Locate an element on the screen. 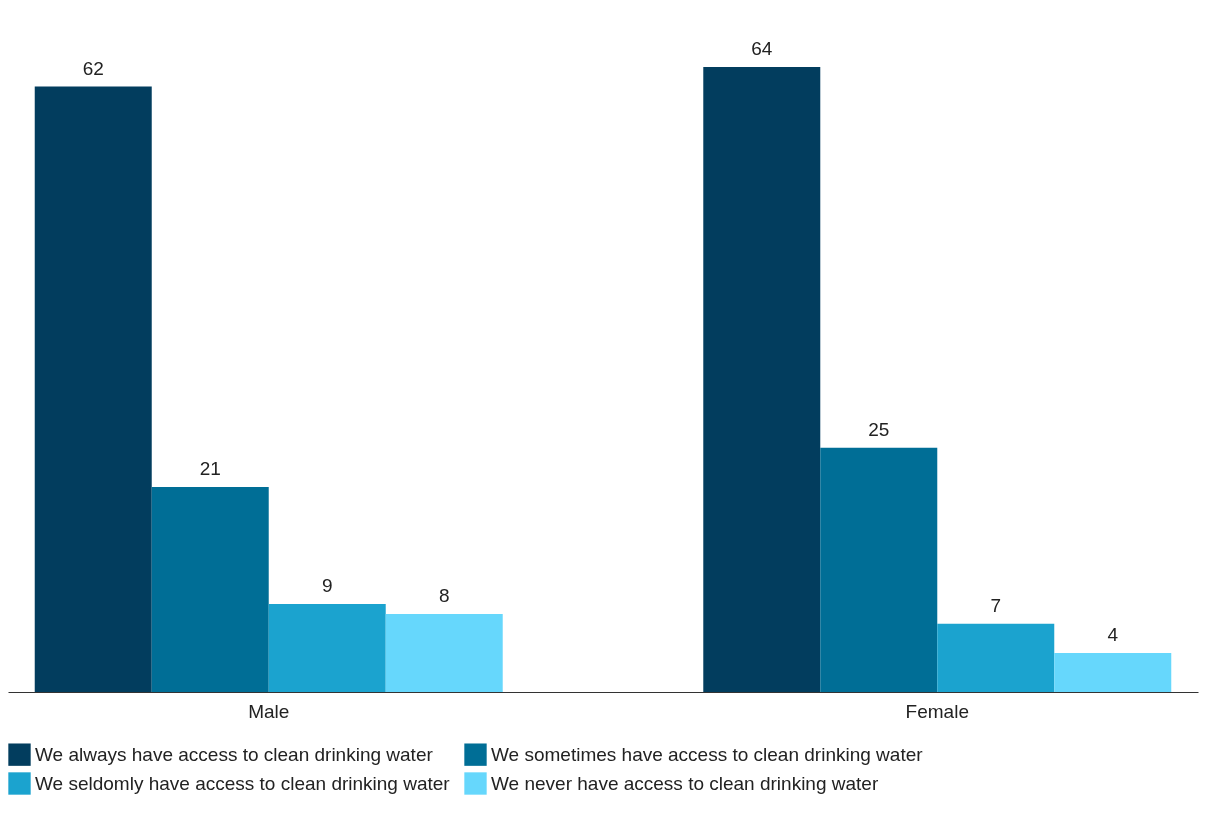 The height and width of the screenshot is (831, 1210). data-label: 7 is located at coordinates (996, 605).